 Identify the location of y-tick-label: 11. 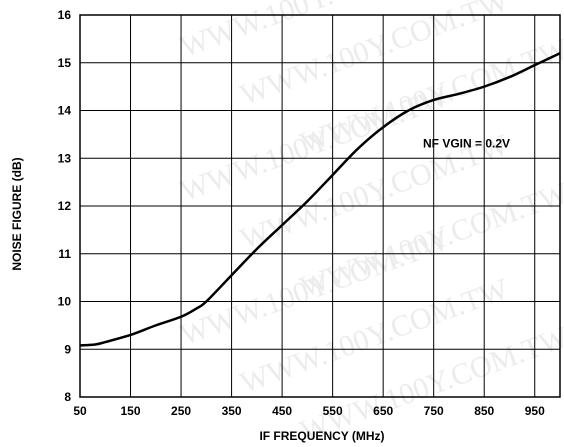
(64, 254).